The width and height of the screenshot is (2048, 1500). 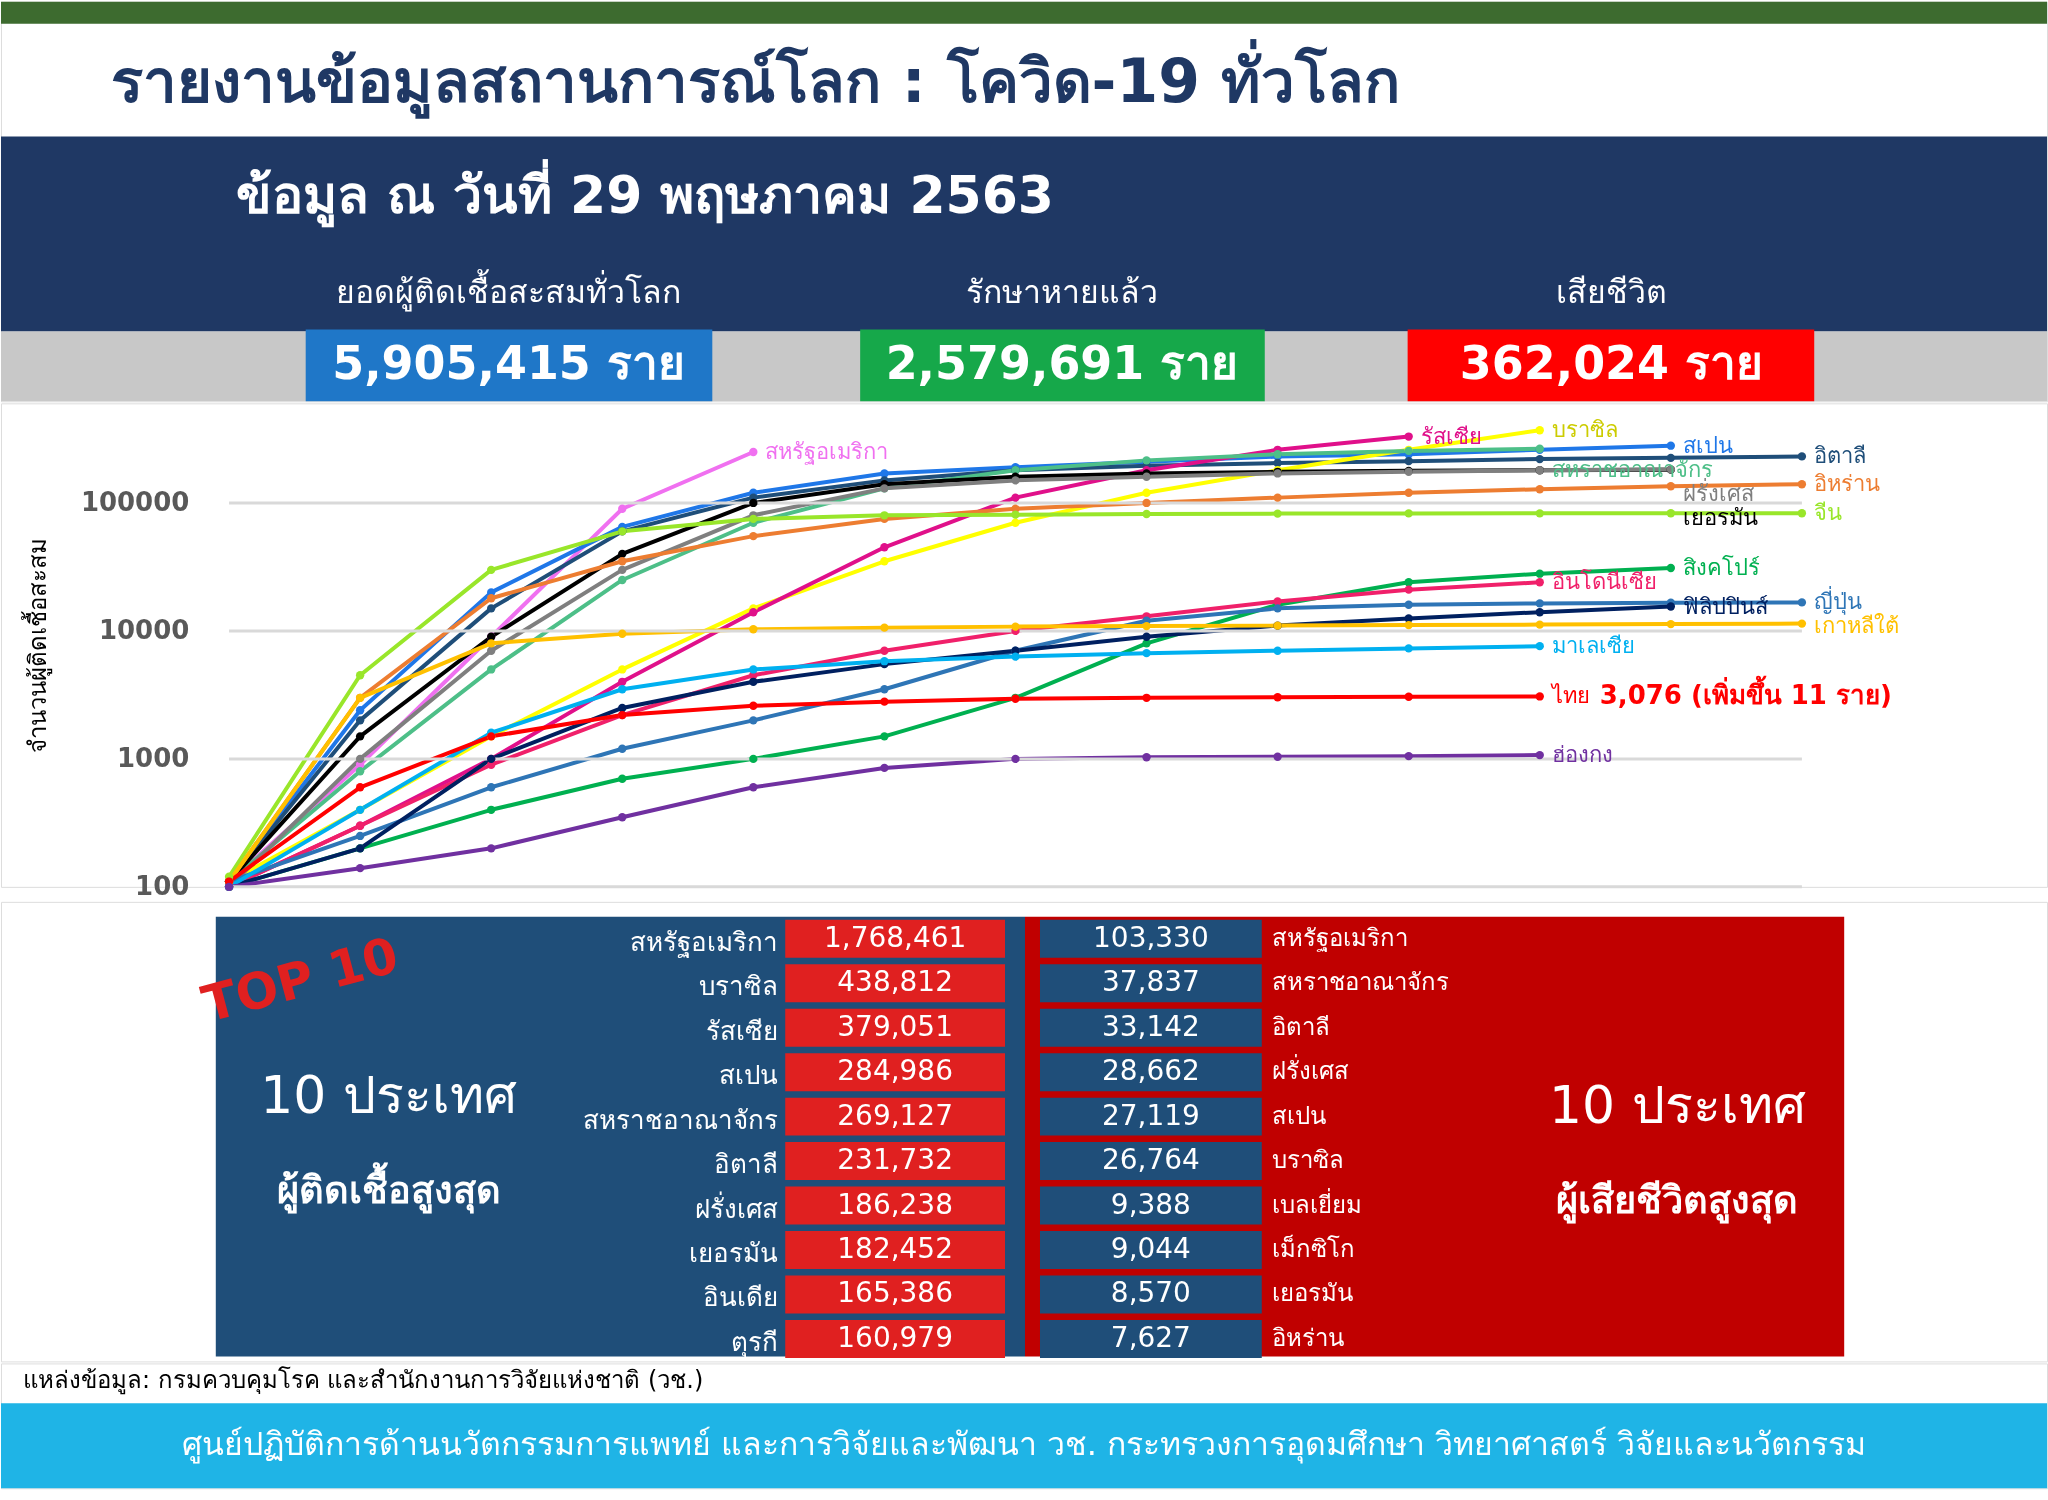 What do you see at coordinates (1593, 646) in the screenshot?
I see `series-label: มาเลเซีย` at bounding box center [1593, 646].